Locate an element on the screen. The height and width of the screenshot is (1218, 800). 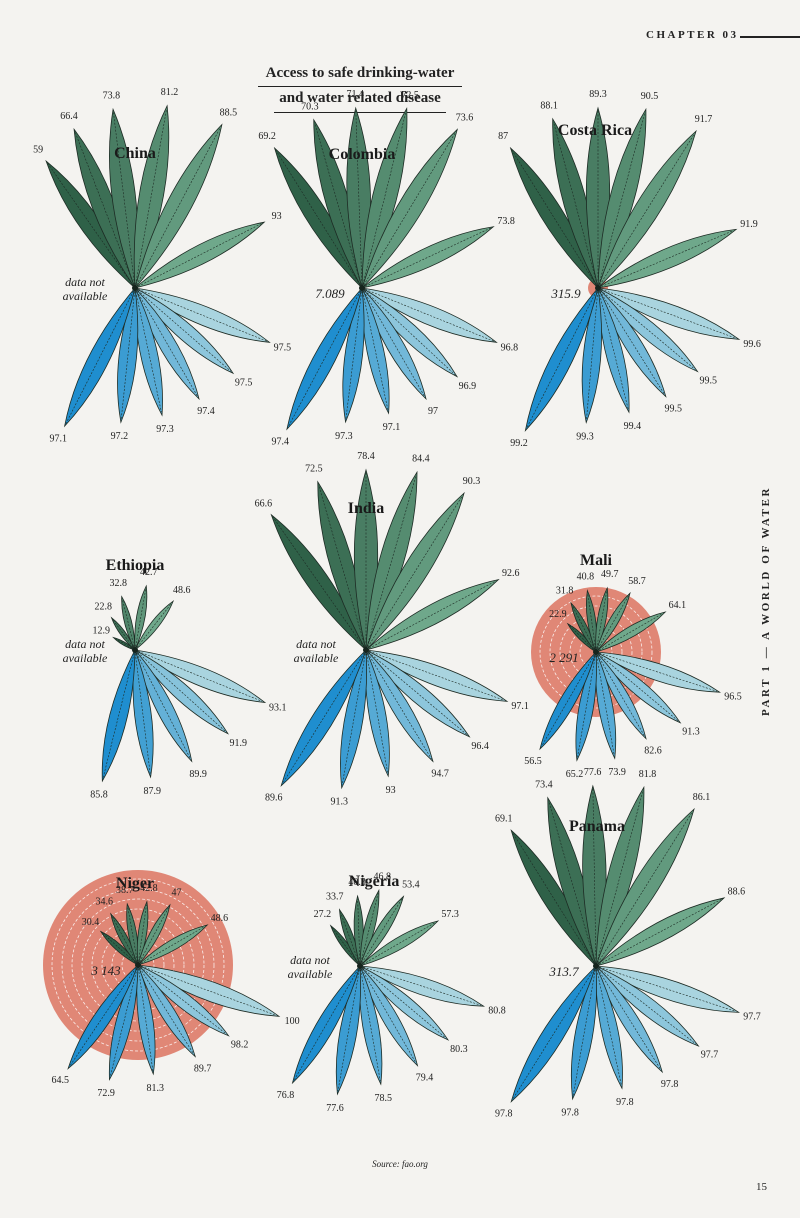
top-value-label: 34.6 is located at coordinates (104, 901).